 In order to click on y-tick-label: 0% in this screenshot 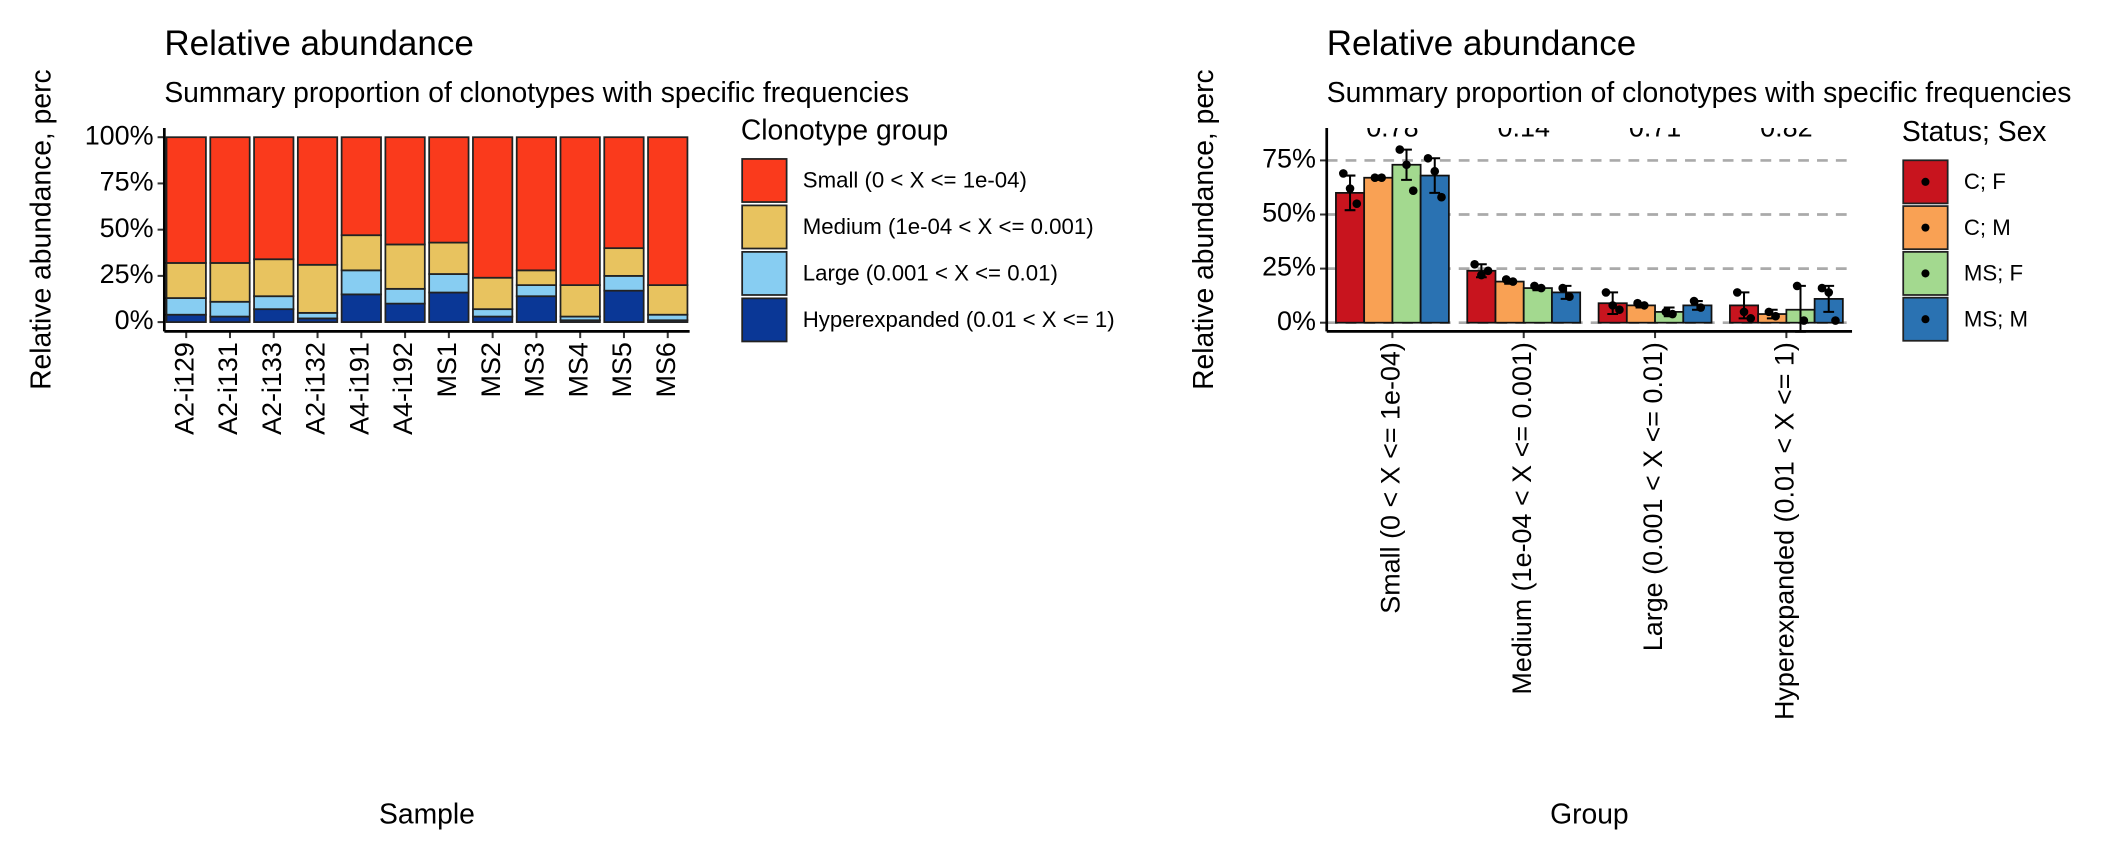, I will do `click(1296, 321)`.